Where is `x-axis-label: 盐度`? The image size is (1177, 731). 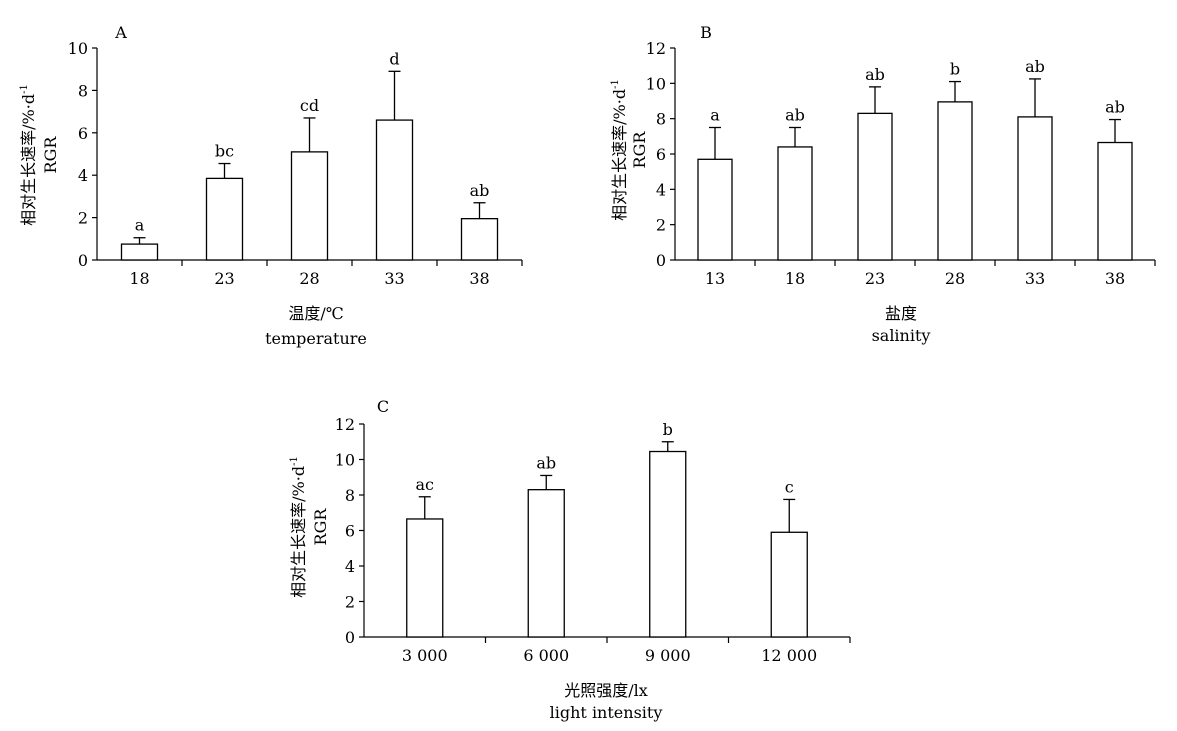 x-axis-label: 盐度 is located at coordinates (901, 313).